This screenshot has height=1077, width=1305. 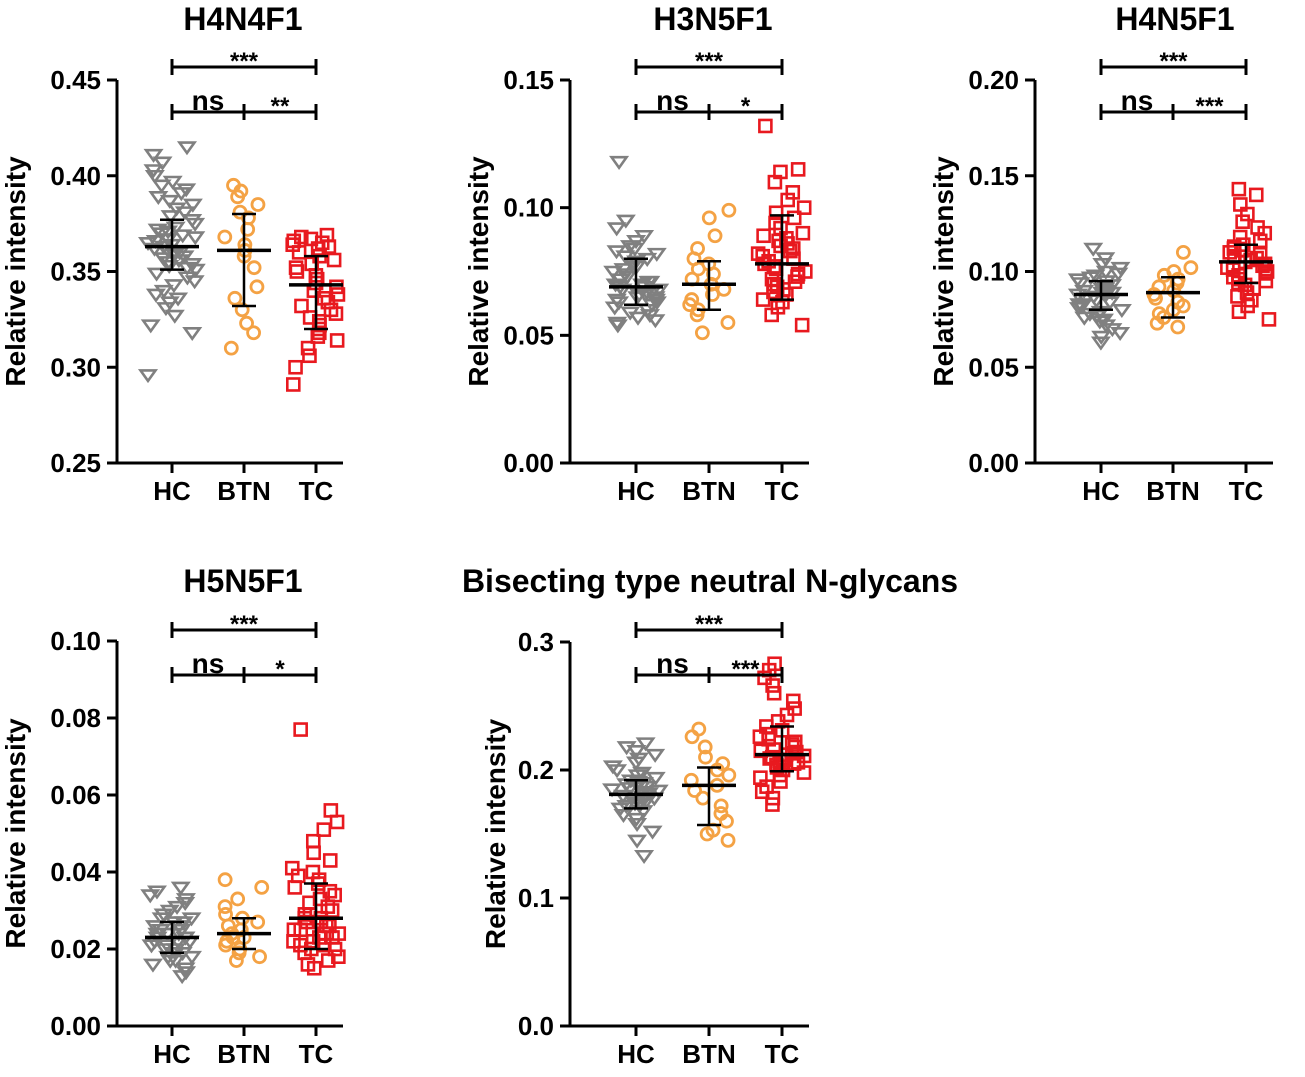 I want to click on y-tick-label: 0.00, so click(x=528, y=463).